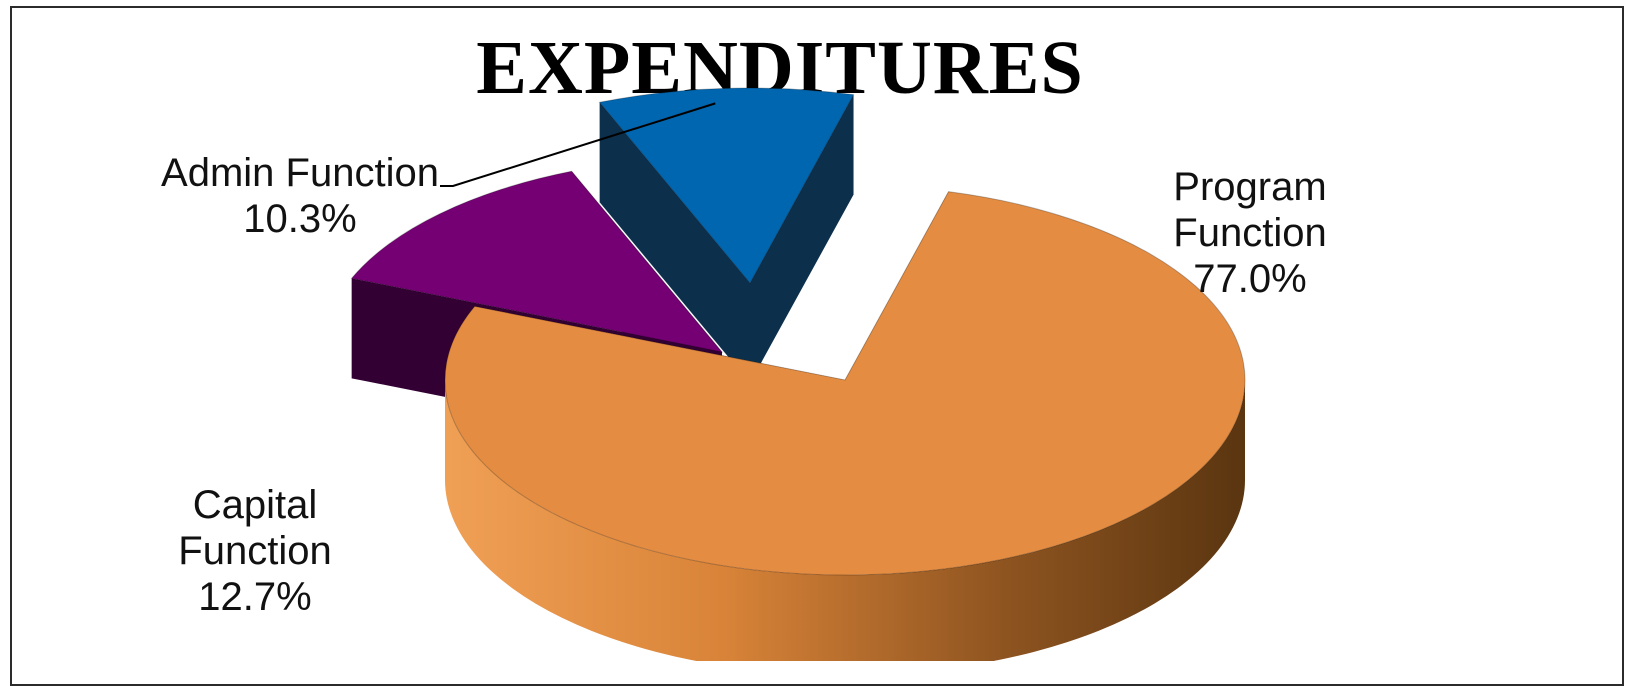 The image size is (1634, 686). Describe the element at coordinates (1250, 233) in the screenshot. I see `slice-label-program-function: Program Function 77.0%` at that location.